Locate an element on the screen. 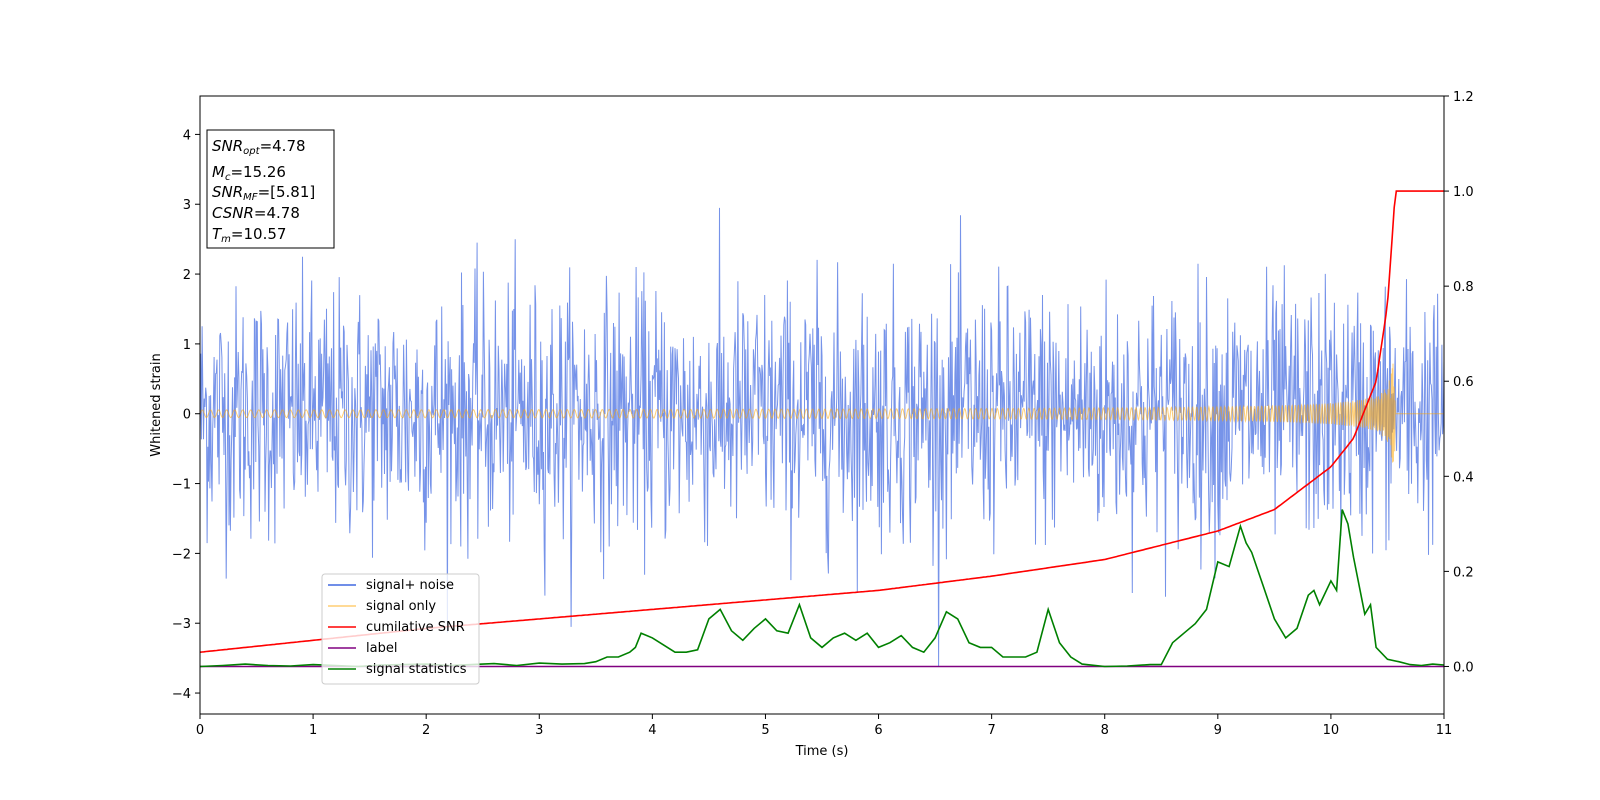  legend-entry: label is located at coordinates (381, 648).